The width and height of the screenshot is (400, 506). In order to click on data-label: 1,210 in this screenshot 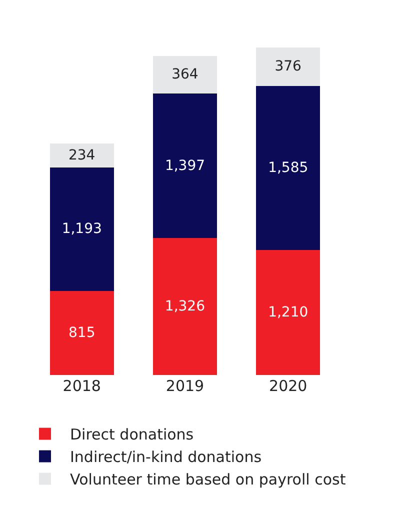, I will do `click(288, 312)`.